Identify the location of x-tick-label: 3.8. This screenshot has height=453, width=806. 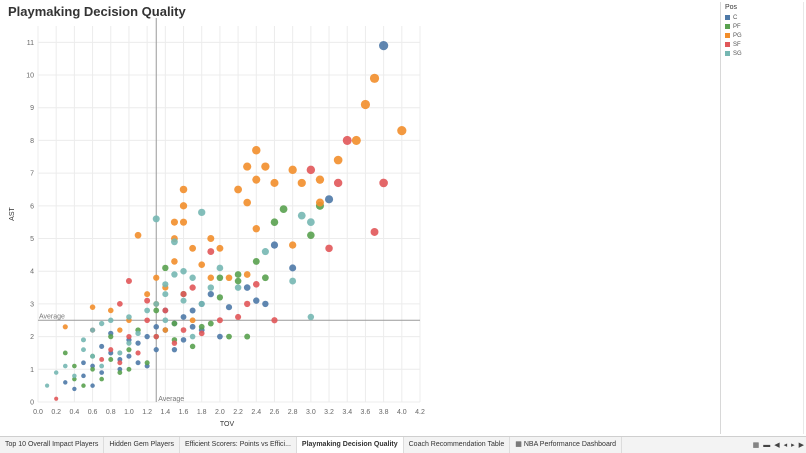
(384, 412).